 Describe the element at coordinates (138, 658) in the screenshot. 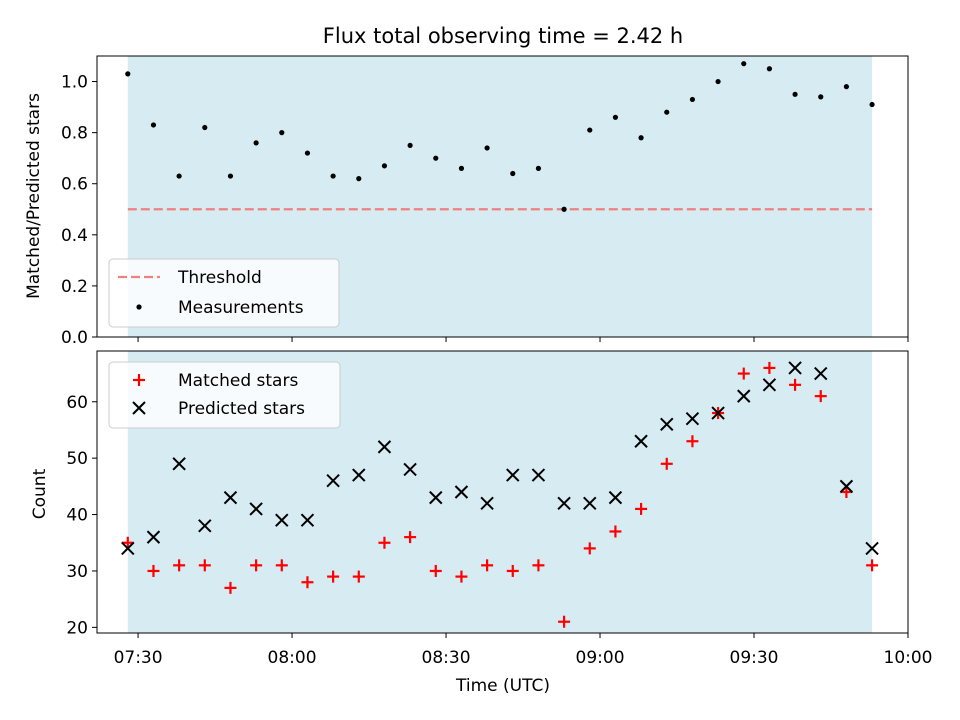

I see `x-tick-label: 07:30` at that location.